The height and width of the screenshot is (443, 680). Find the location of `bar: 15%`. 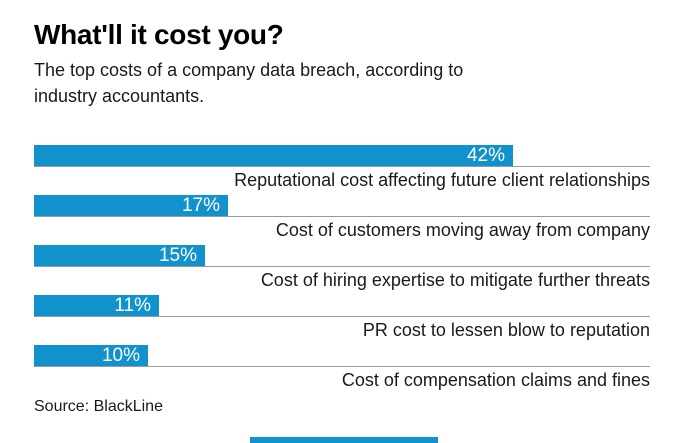

bar: 15% is located at coordinates (119, 255).